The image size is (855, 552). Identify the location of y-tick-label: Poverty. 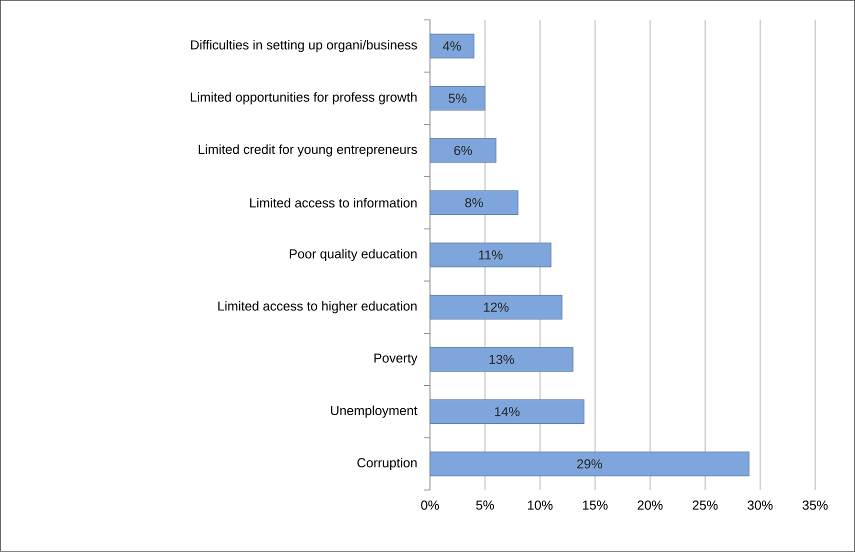
(396, 360).